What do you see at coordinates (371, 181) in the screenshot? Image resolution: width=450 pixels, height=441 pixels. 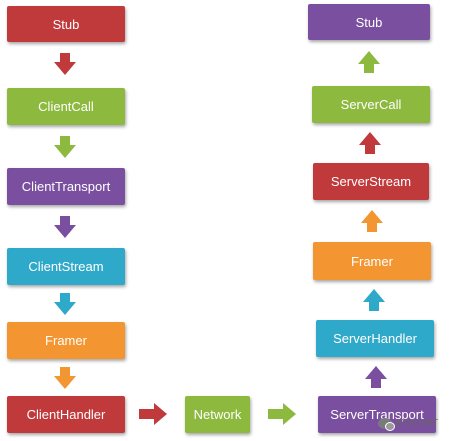 I see `server-stream-box: ServerStream` at bounding box center [371, 181].